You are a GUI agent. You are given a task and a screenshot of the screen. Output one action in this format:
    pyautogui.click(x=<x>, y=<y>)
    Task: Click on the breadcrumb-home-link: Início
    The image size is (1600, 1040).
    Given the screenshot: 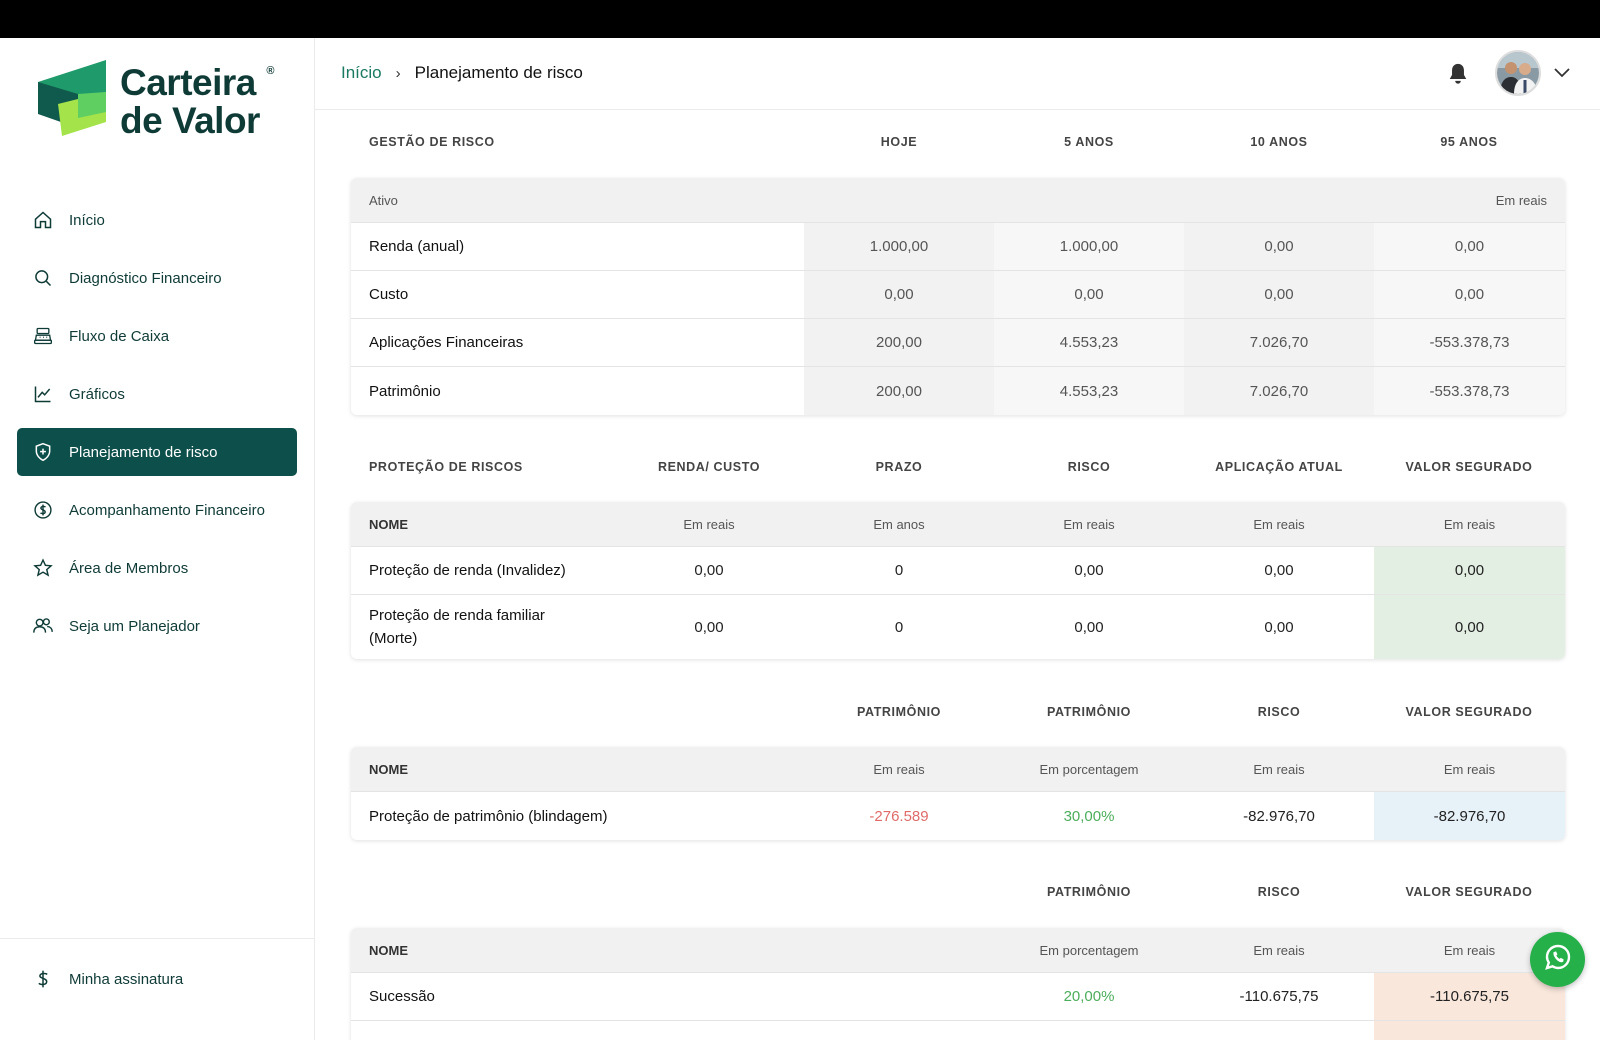 What is the action you would take?
    pyautogui.click(x=361, y=72)
    